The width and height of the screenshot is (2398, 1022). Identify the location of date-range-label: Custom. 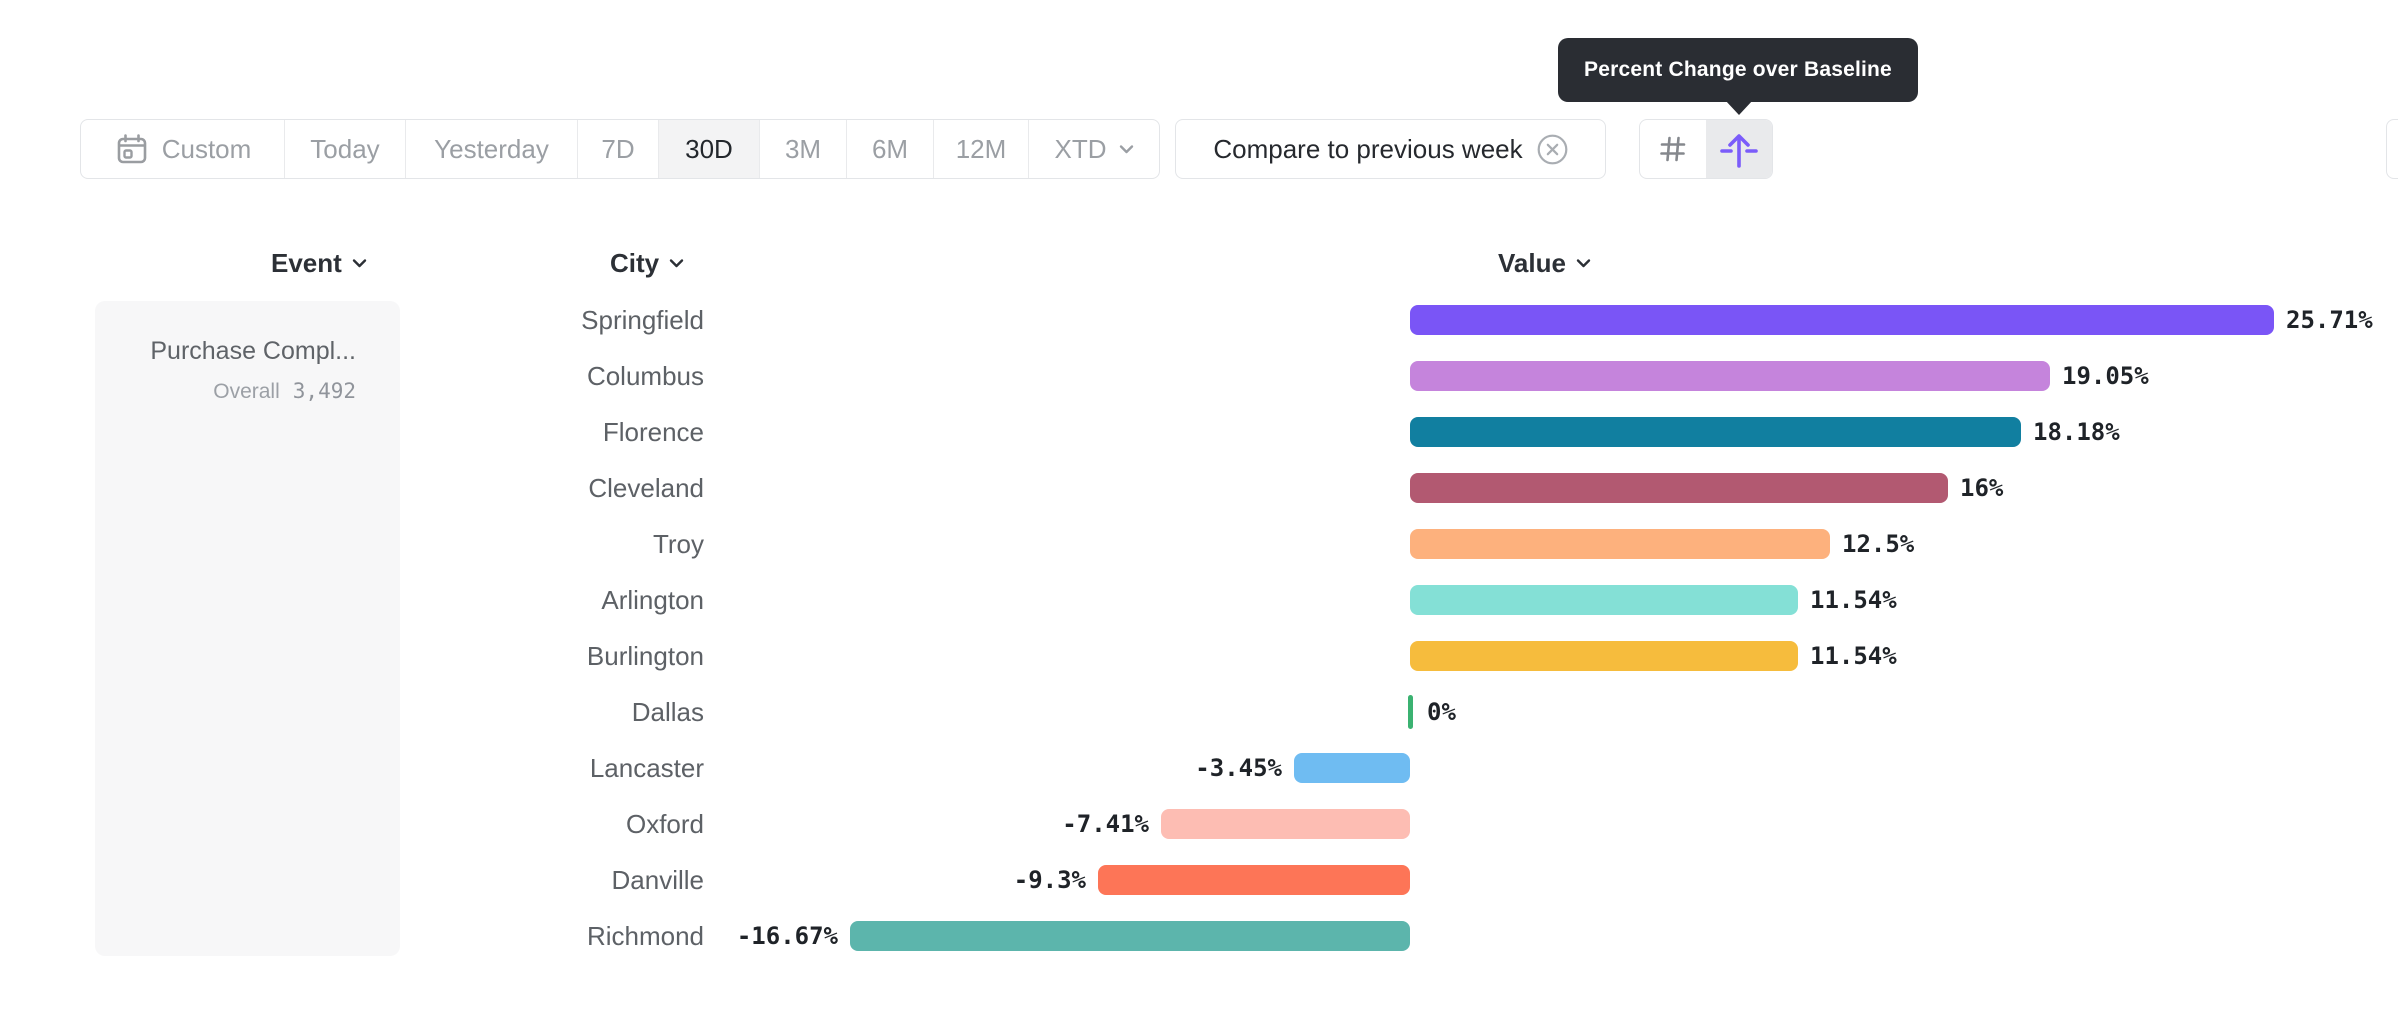
(206, 148).